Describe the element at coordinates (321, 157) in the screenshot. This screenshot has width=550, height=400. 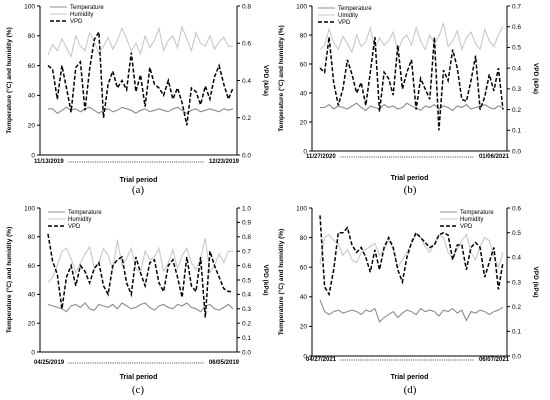
I see `start-date-label: 11/27/2020` at that location.